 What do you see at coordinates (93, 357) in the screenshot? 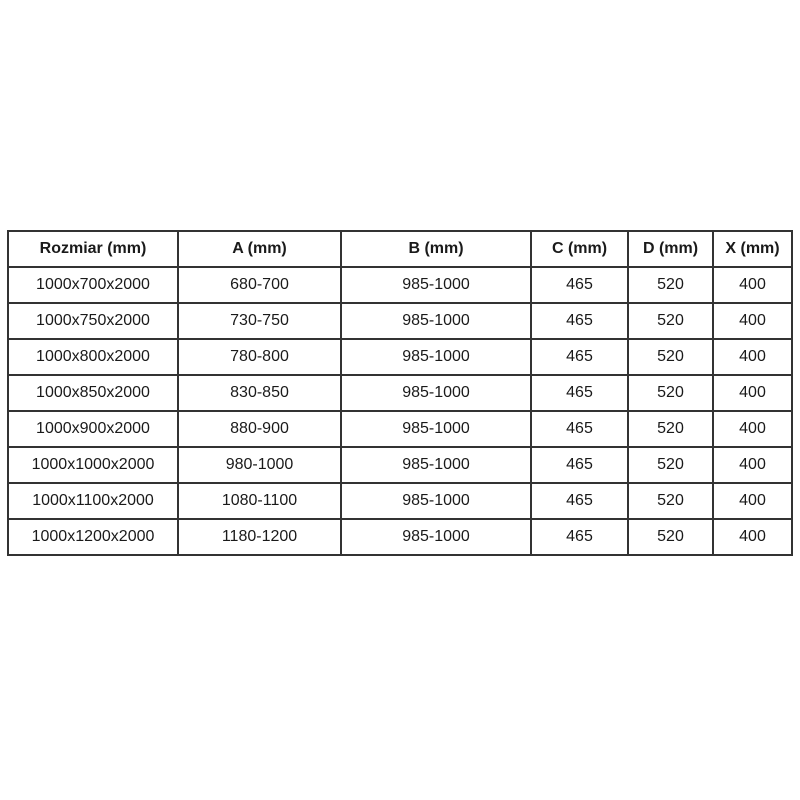
I see `table-cell: 1000x800x2000` at bounding box center [93, 357].